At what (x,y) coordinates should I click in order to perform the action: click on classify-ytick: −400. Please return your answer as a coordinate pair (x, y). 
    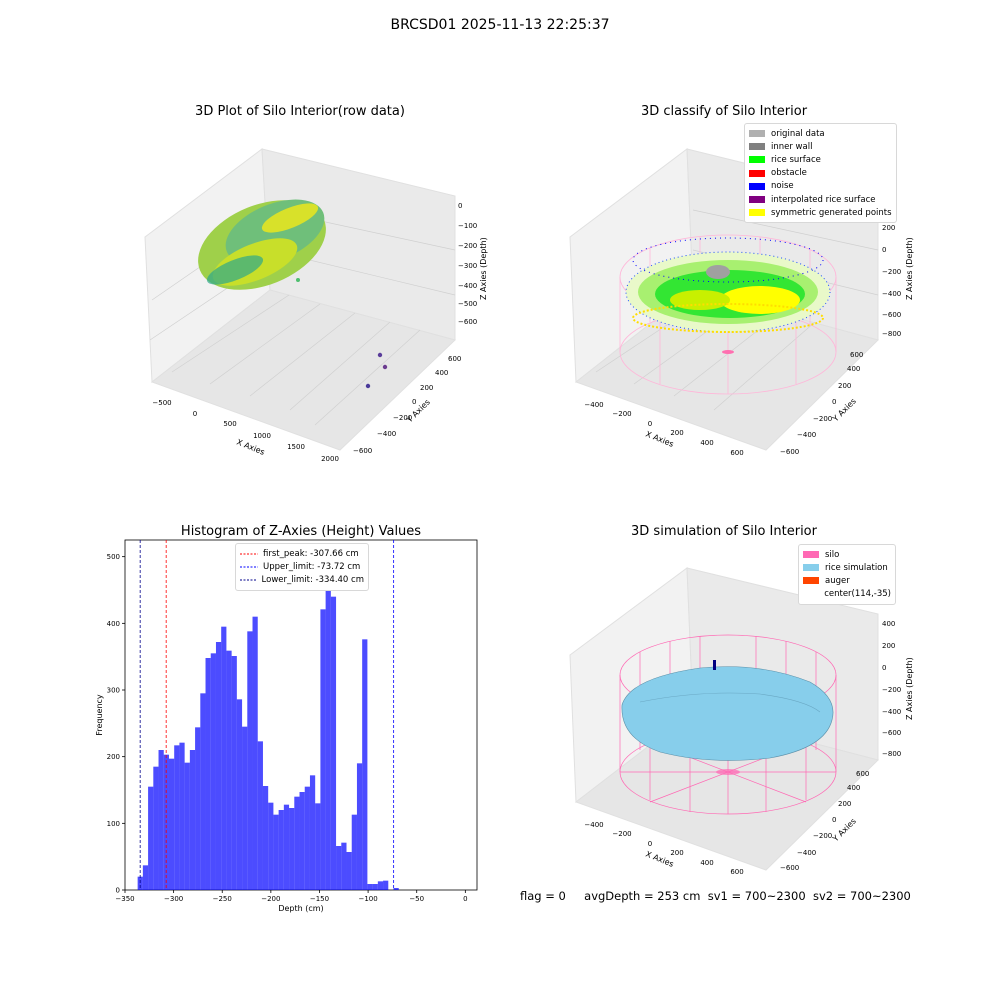
    Looking at the image, I should click on (806, 435).